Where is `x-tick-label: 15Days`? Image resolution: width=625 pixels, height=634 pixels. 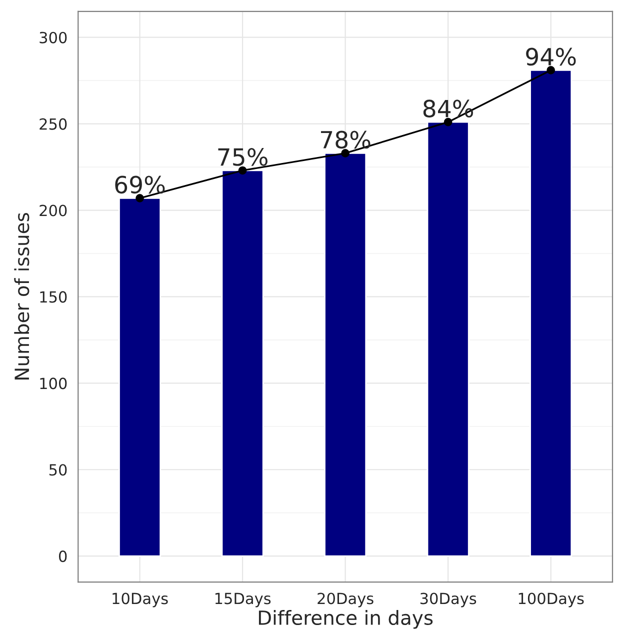
x-tick-label: 15Days is located at coordinates (243, 600).